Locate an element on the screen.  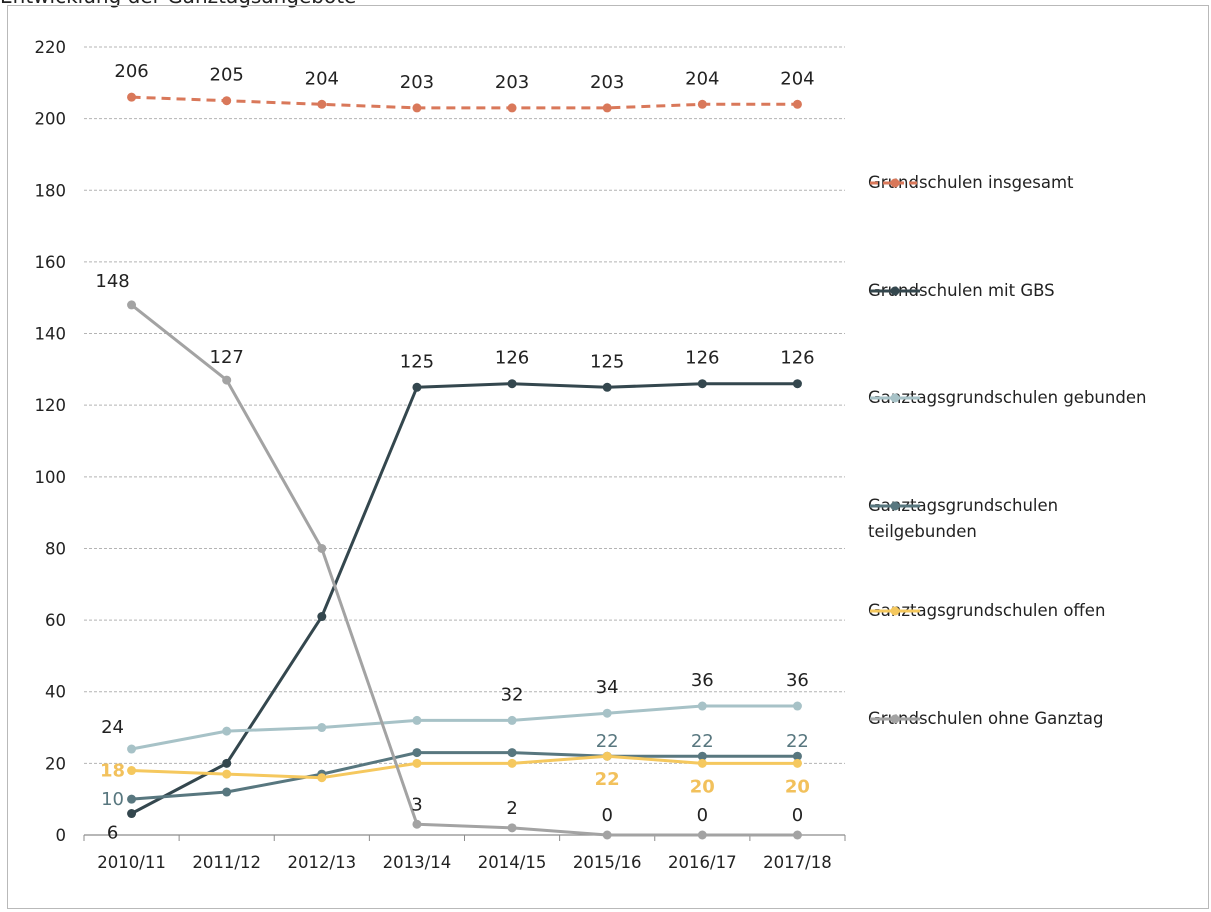
legend-item-2: Ganztagsgrundschulen gebunden is located at coordinates (1008, 398).